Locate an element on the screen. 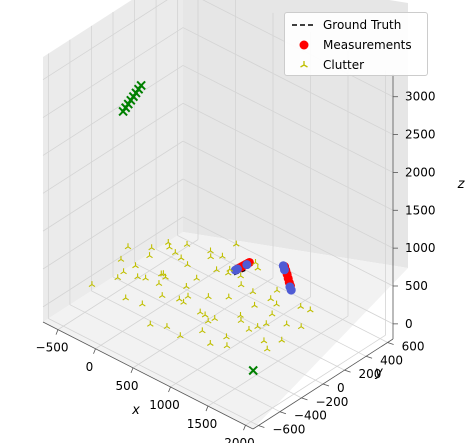 This screenshot has height=443, width=474. y-axis-label: y is located at coordinates (378, 372).